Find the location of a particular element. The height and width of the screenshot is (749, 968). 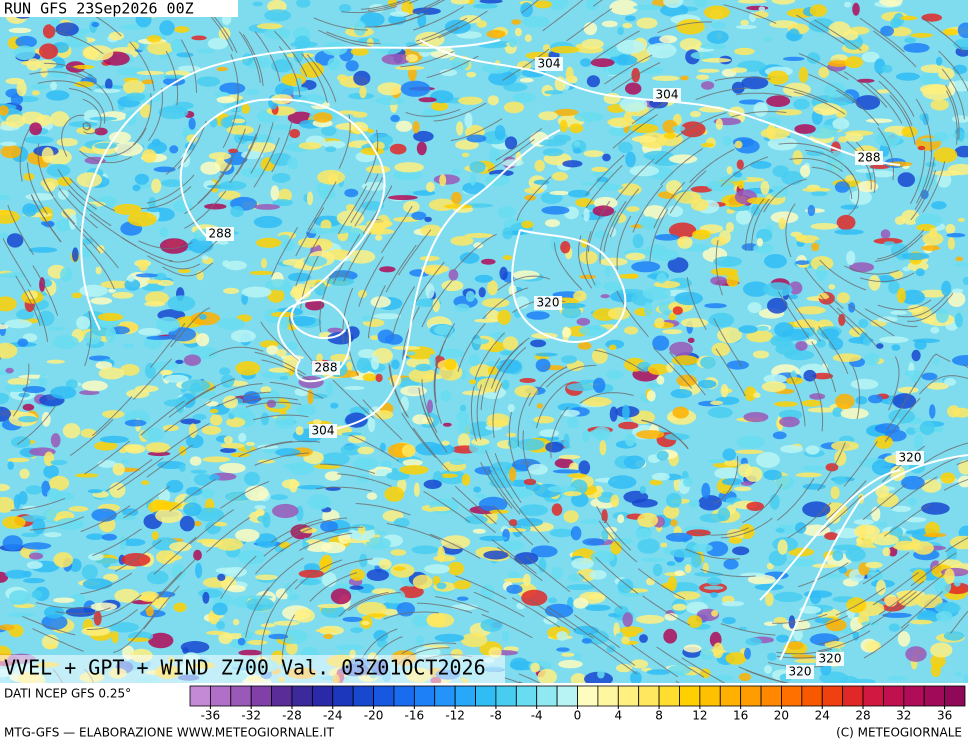

contour-label: 320 is located at coordinates (800, 672).